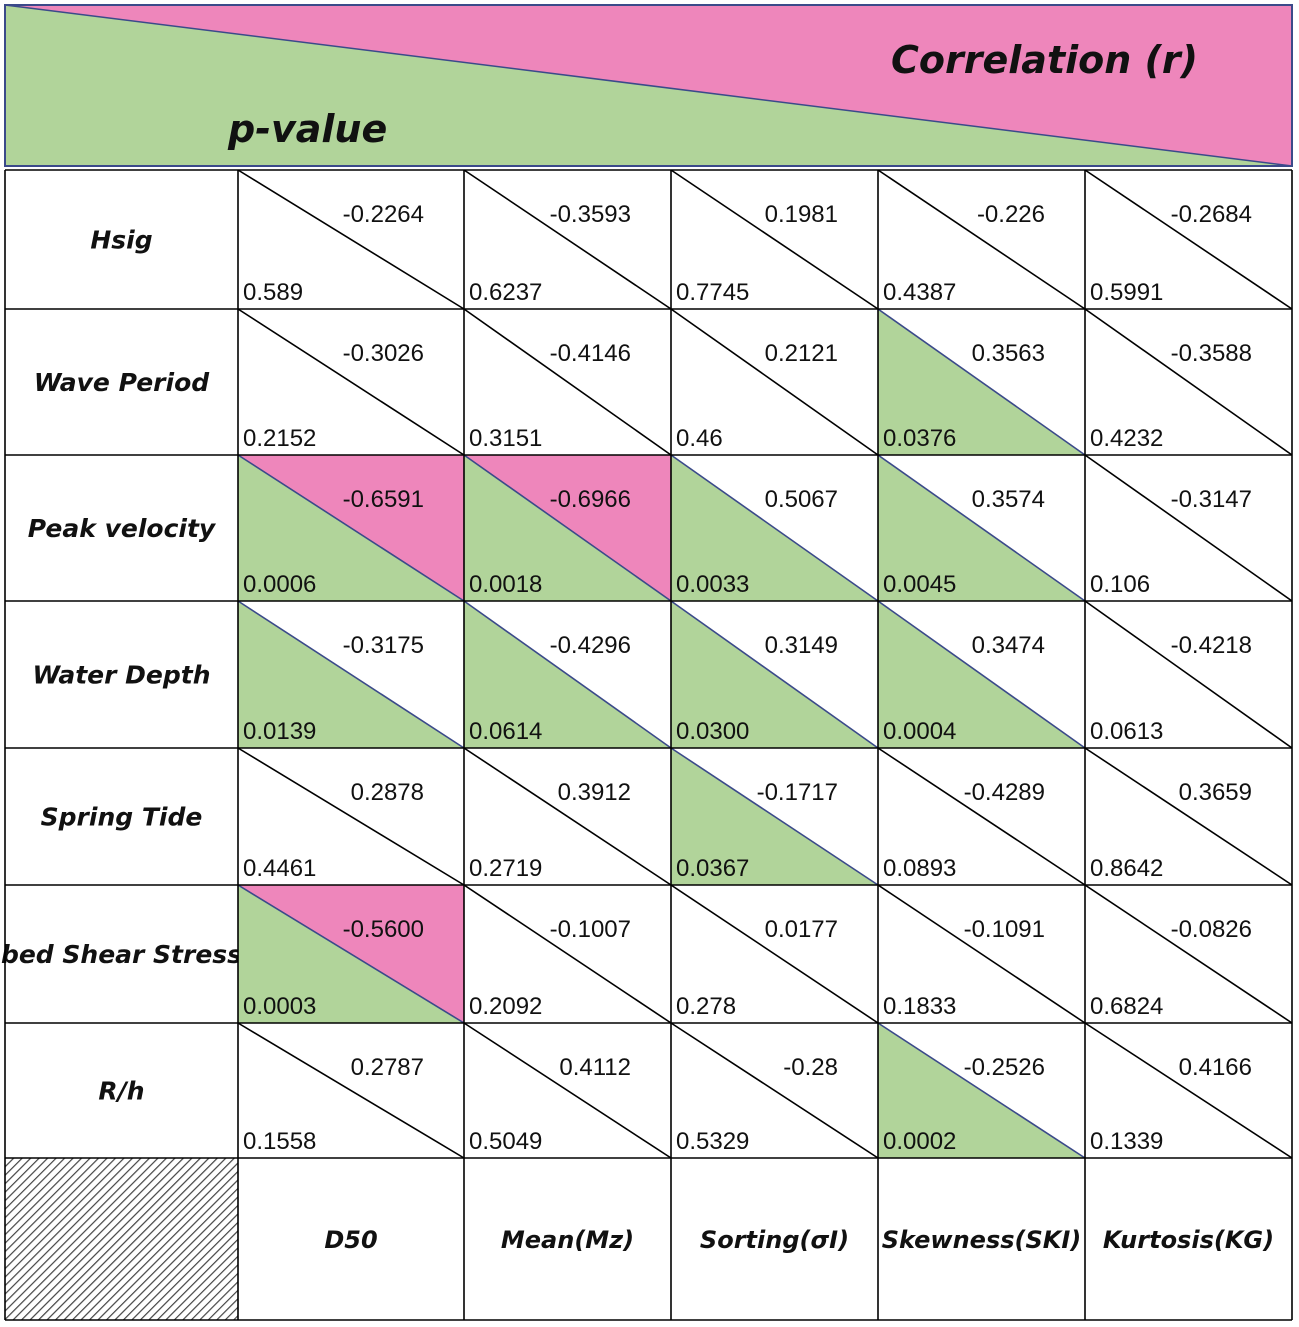 This screenshot has width=1299, height=1327. Describe the element at coordinates (121, 675) in the screenshot. I see `row-label: Water Depth` at that location.